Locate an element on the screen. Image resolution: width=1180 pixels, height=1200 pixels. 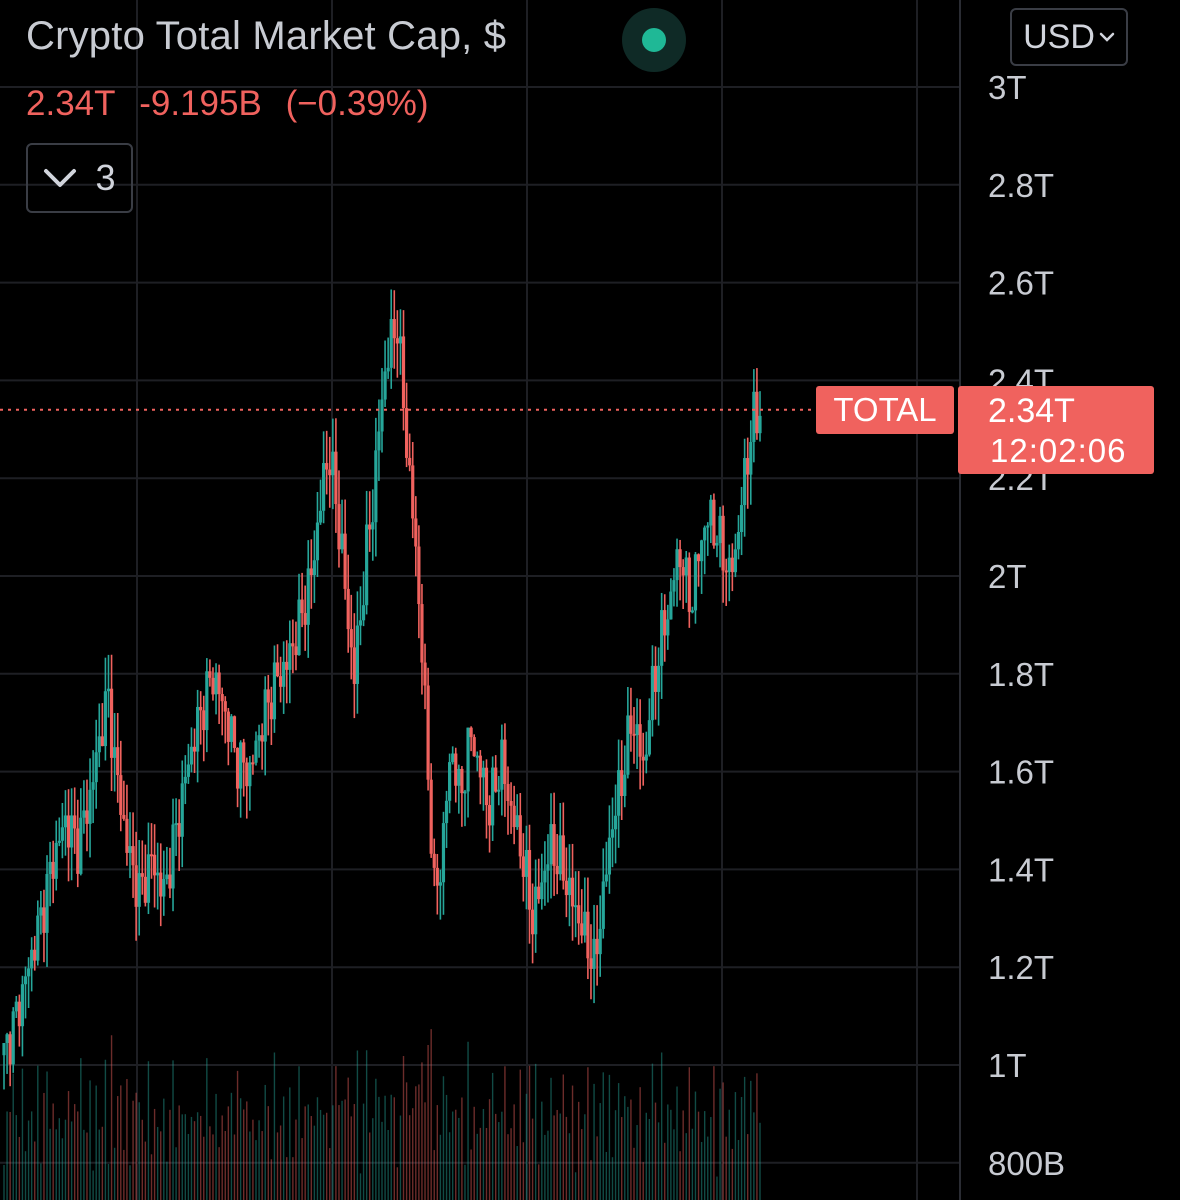
indicators-toggle-button: 3 is located at coordinates (79, 178).